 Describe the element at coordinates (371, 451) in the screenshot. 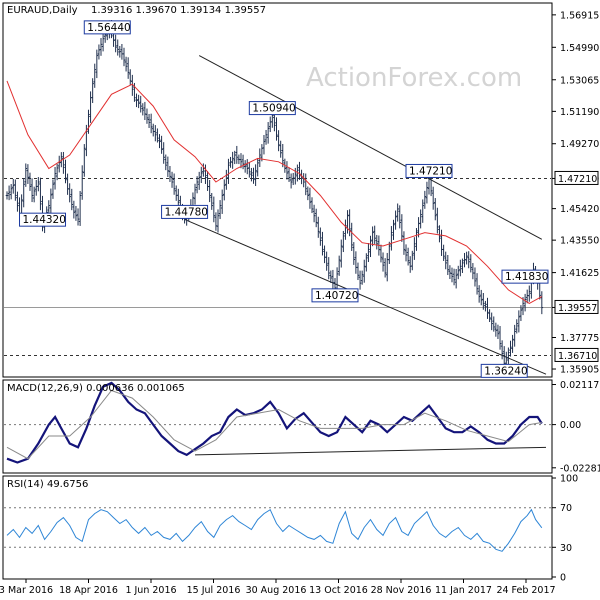

I see `macd-trendline` at that location.